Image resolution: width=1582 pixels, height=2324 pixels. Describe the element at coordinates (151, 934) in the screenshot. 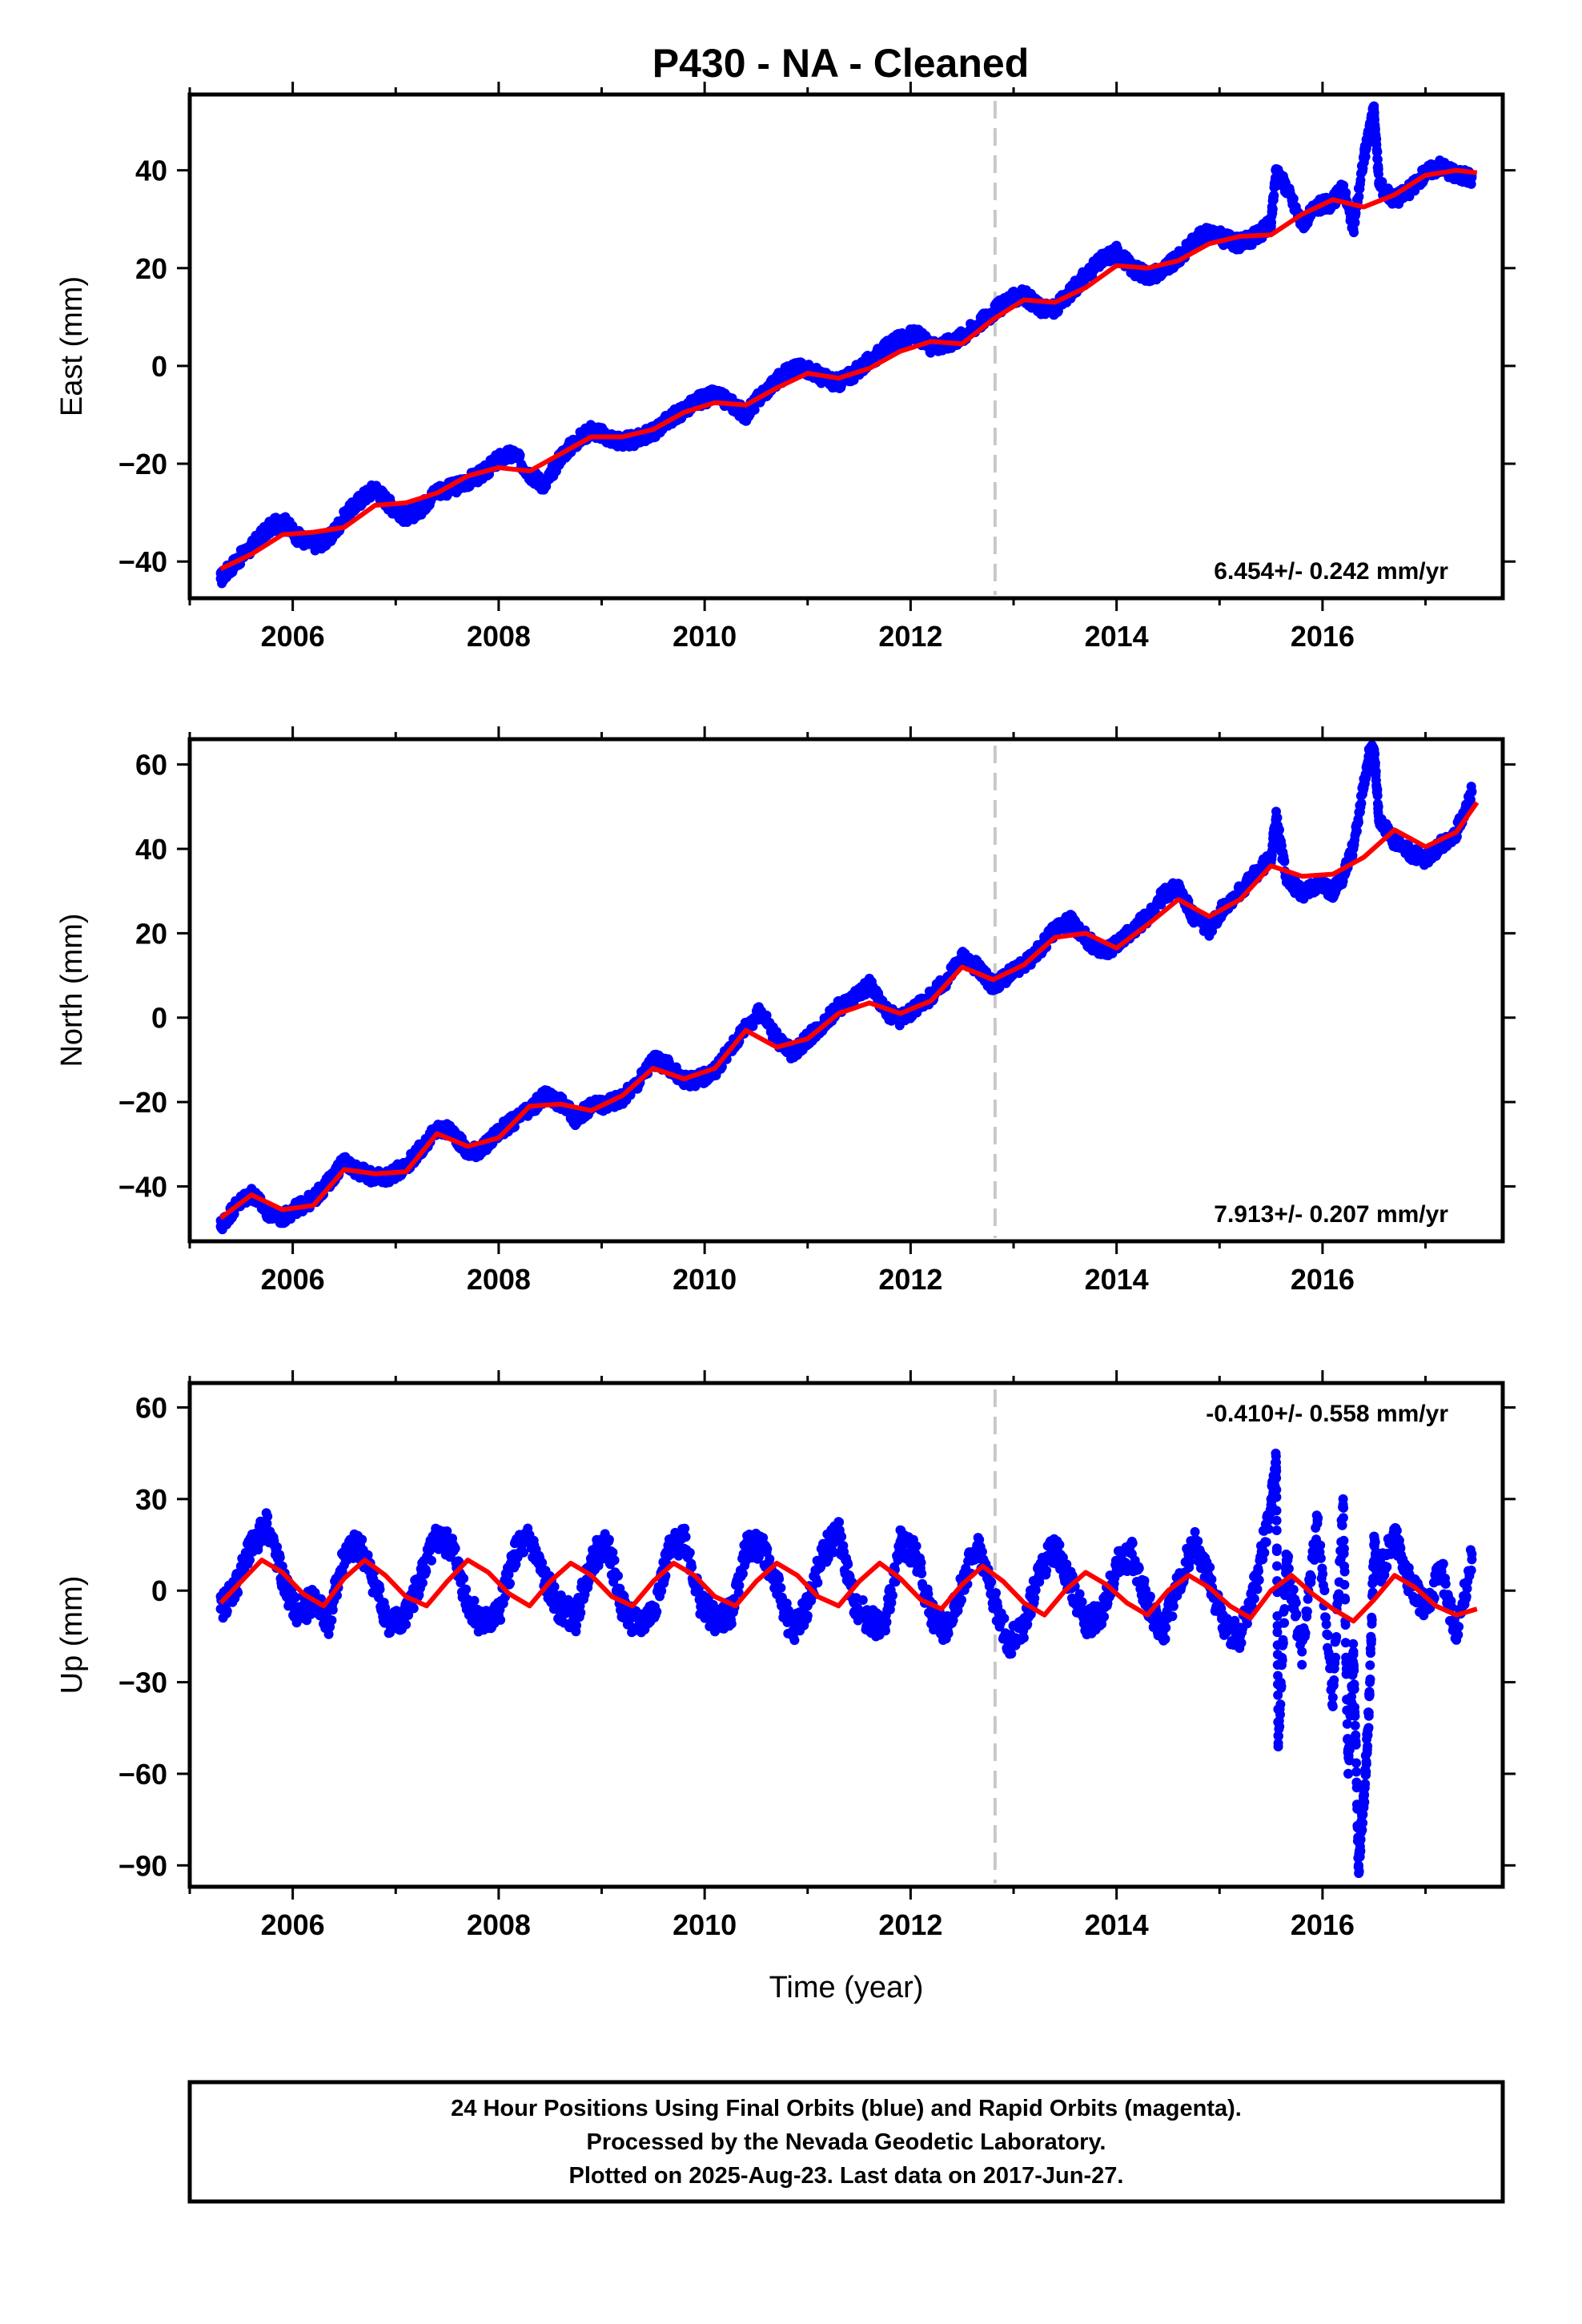

I see `y-tick-label: 20` at that location.